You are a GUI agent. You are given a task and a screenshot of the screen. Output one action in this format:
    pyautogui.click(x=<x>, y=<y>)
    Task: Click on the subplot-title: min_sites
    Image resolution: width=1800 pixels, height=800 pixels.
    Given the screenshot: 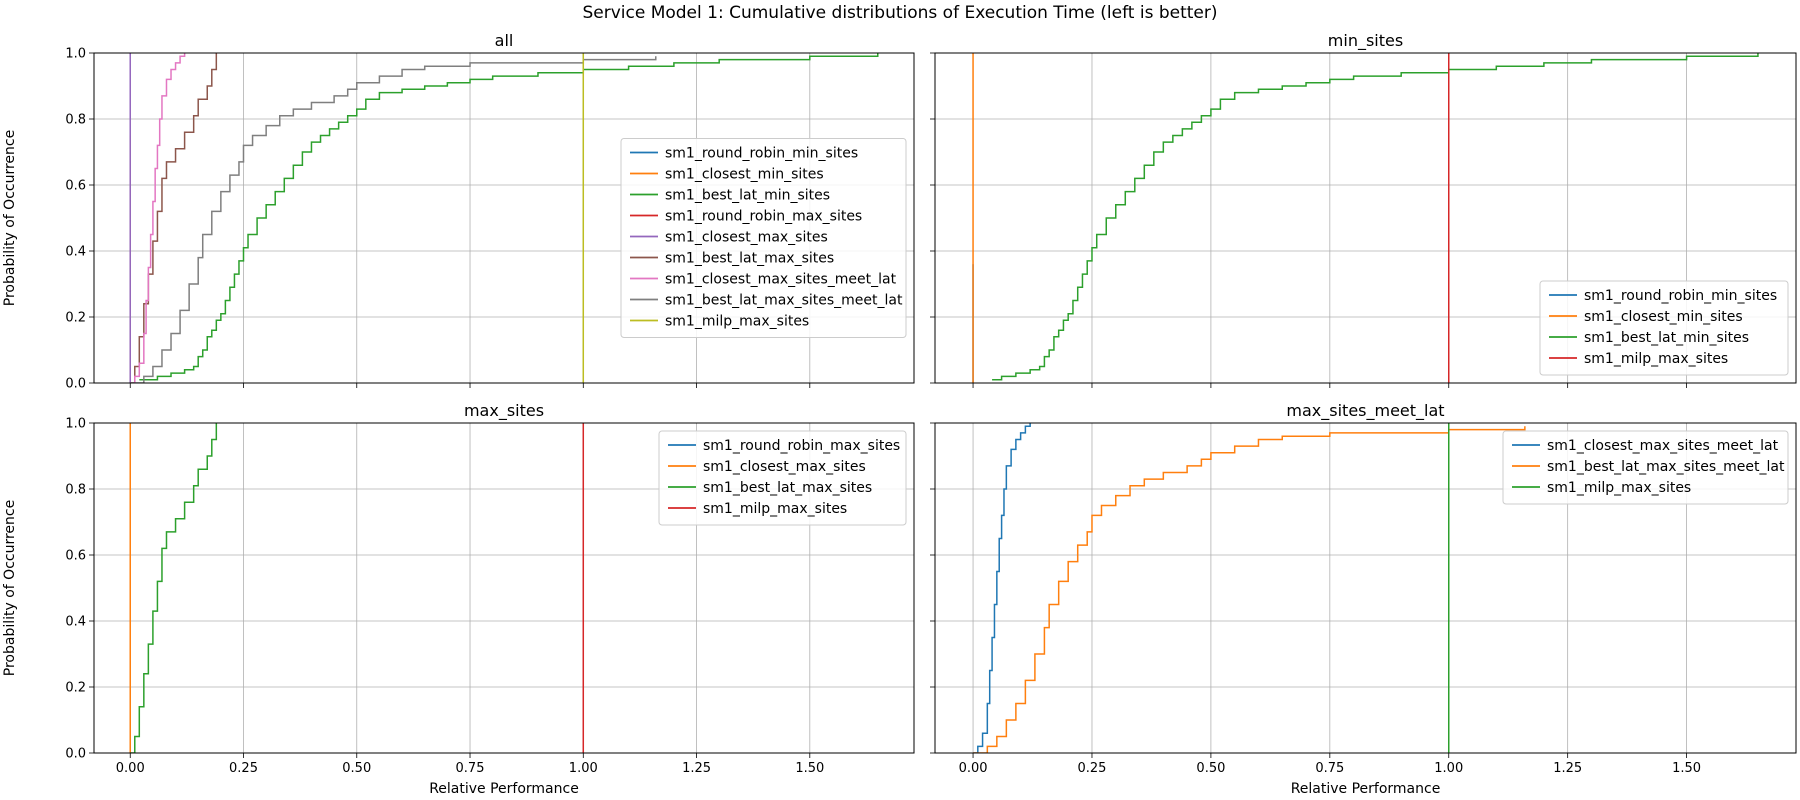 What is the action you would take?
    pyautogui.click(x=1365, y=41)
    